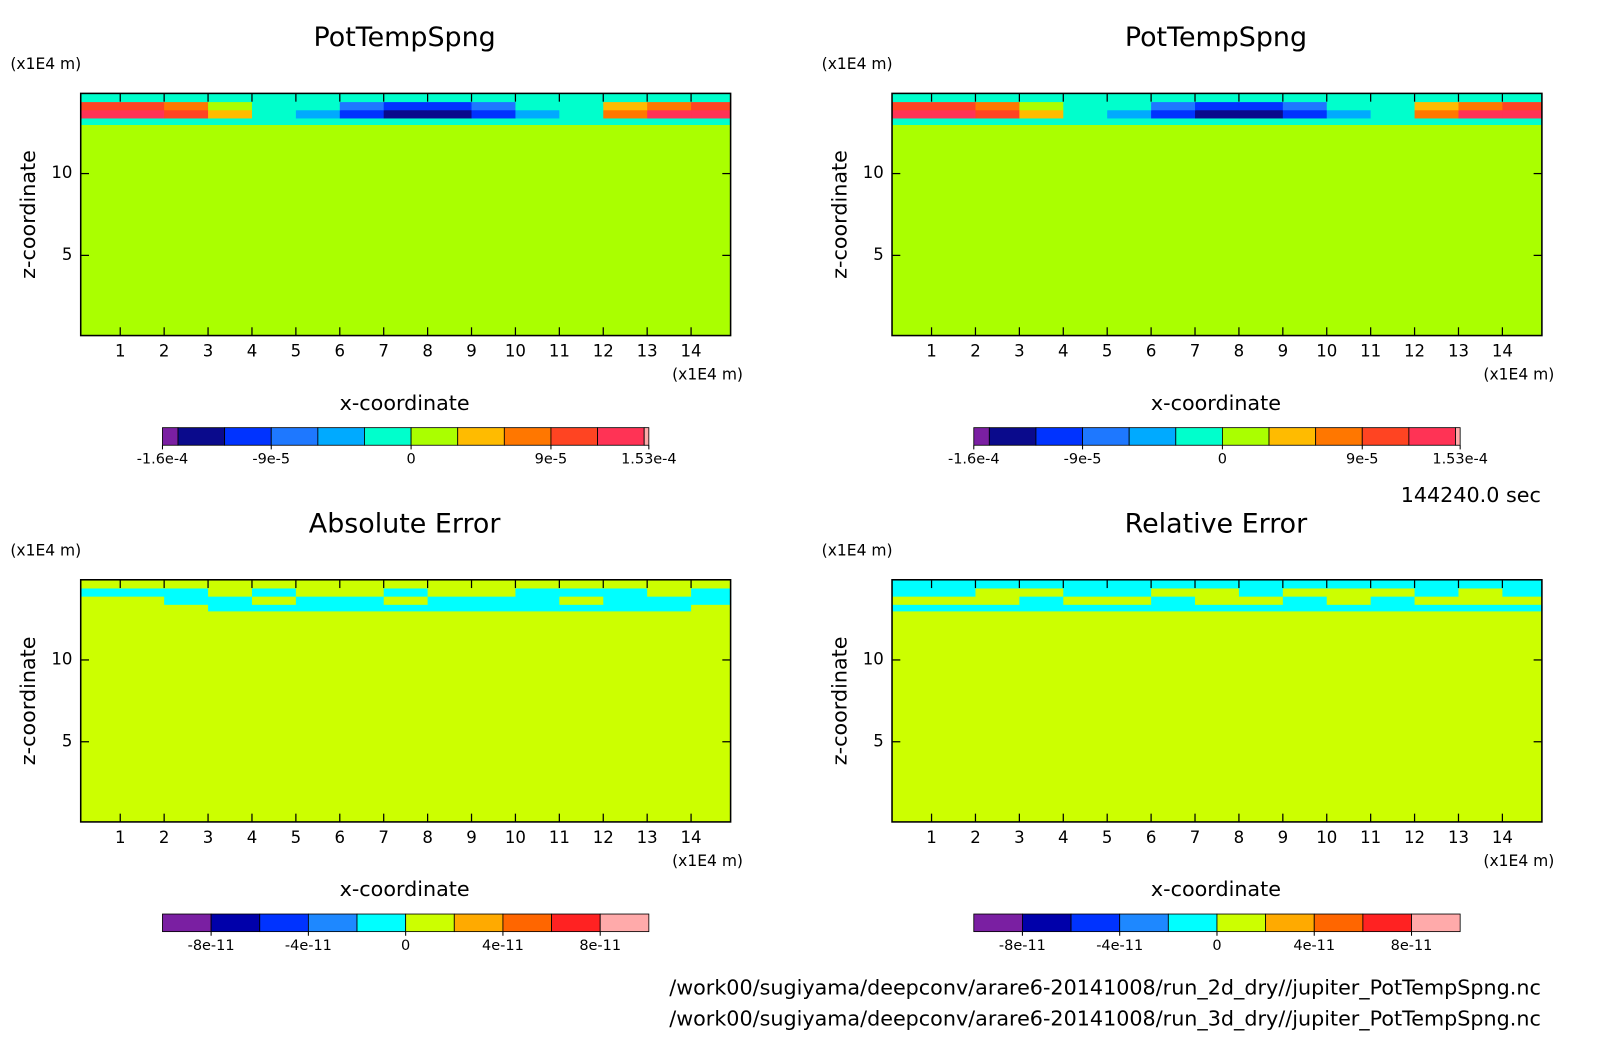  I want to click on x-tick-label: 6, so click(1151, 837).